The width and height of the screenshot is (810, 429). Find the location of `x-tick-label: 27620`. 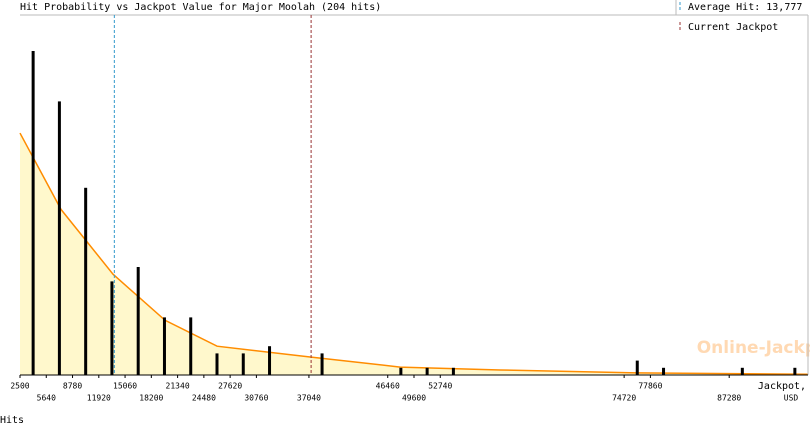

x-tick-label: 27620 is located at coordinates (230, 386).